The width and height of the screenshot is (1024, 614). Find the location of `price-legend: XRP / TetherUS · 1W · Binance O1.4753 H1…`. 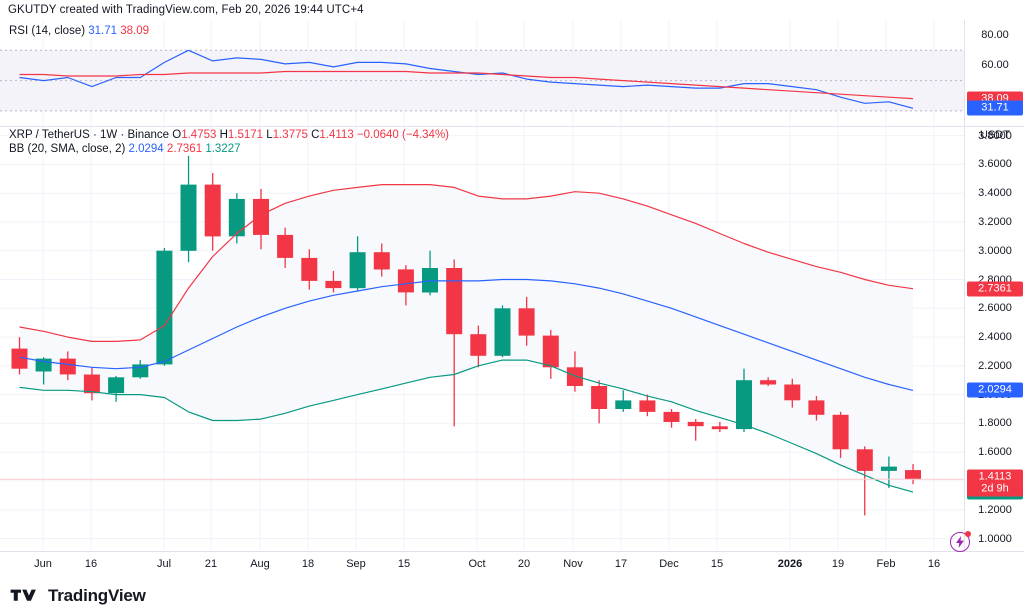

price-legend: XRP / TetherUS · 1W · Binance O1.4753 H1… is located at coordinates (229, 135).